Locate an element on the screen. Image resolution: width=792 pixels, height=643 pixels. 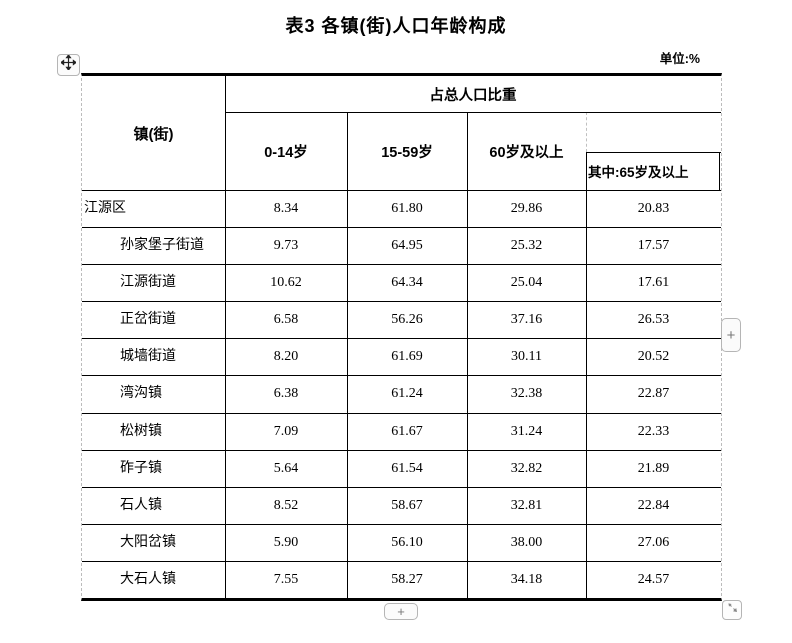
value-cell: 5.64 is located at coordinates (286, 468).